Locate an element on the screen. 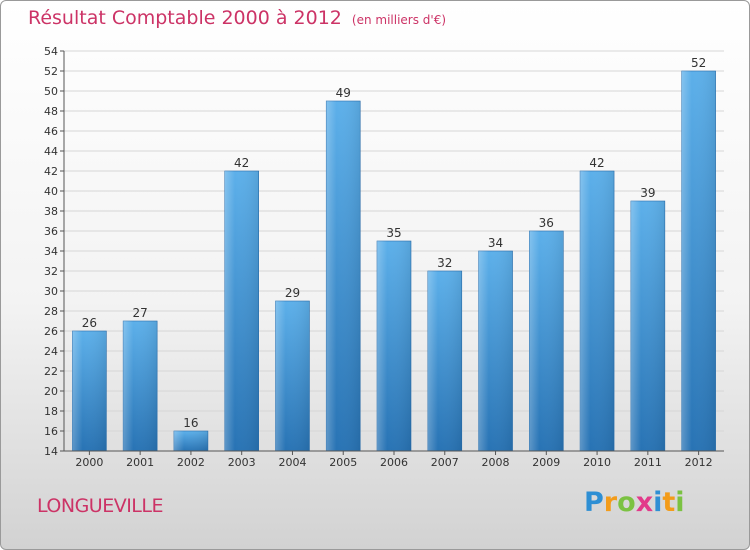 The image size is (750, 550). chart-subtitle: (en milliers d'€) is located at coordinates (399, 20).